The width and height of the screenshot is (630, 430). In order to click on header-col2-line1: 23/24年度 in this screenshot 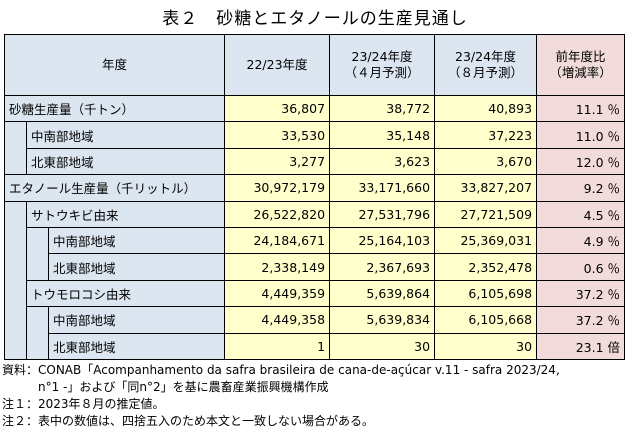, I will do `click(382, 56)`.